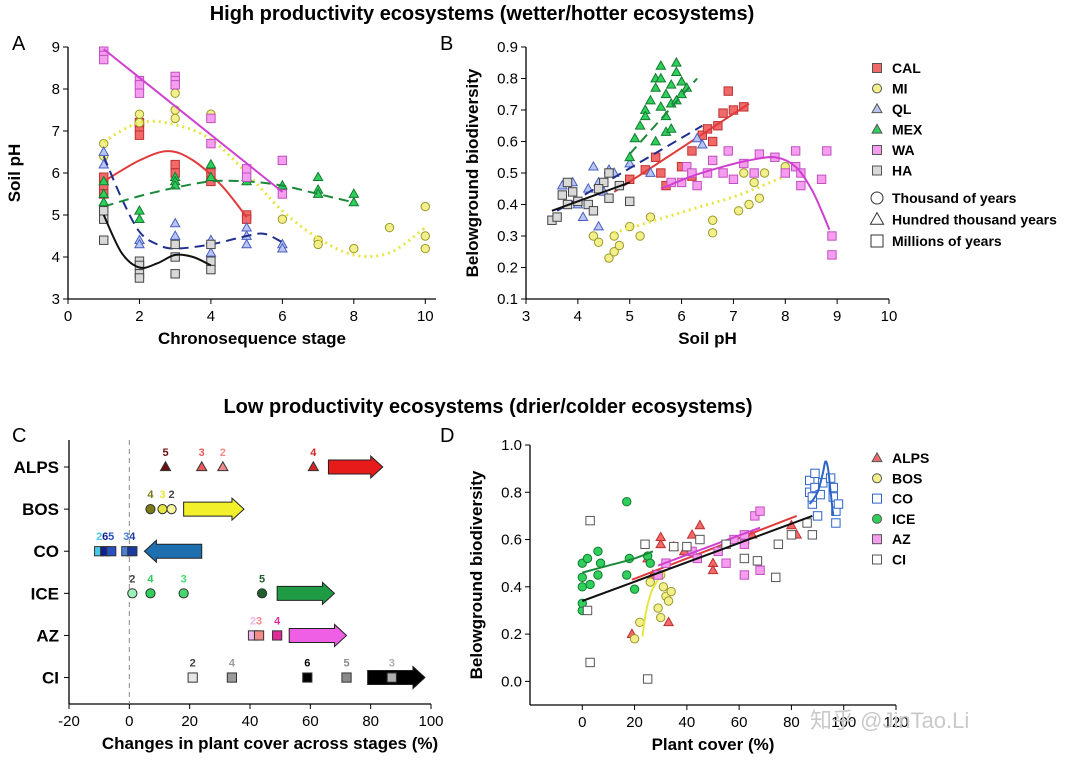 Image resolution: width=1080 pixels, height=767 pixels. I want to click on y-tick-label: 0.8, so click(511, 492).